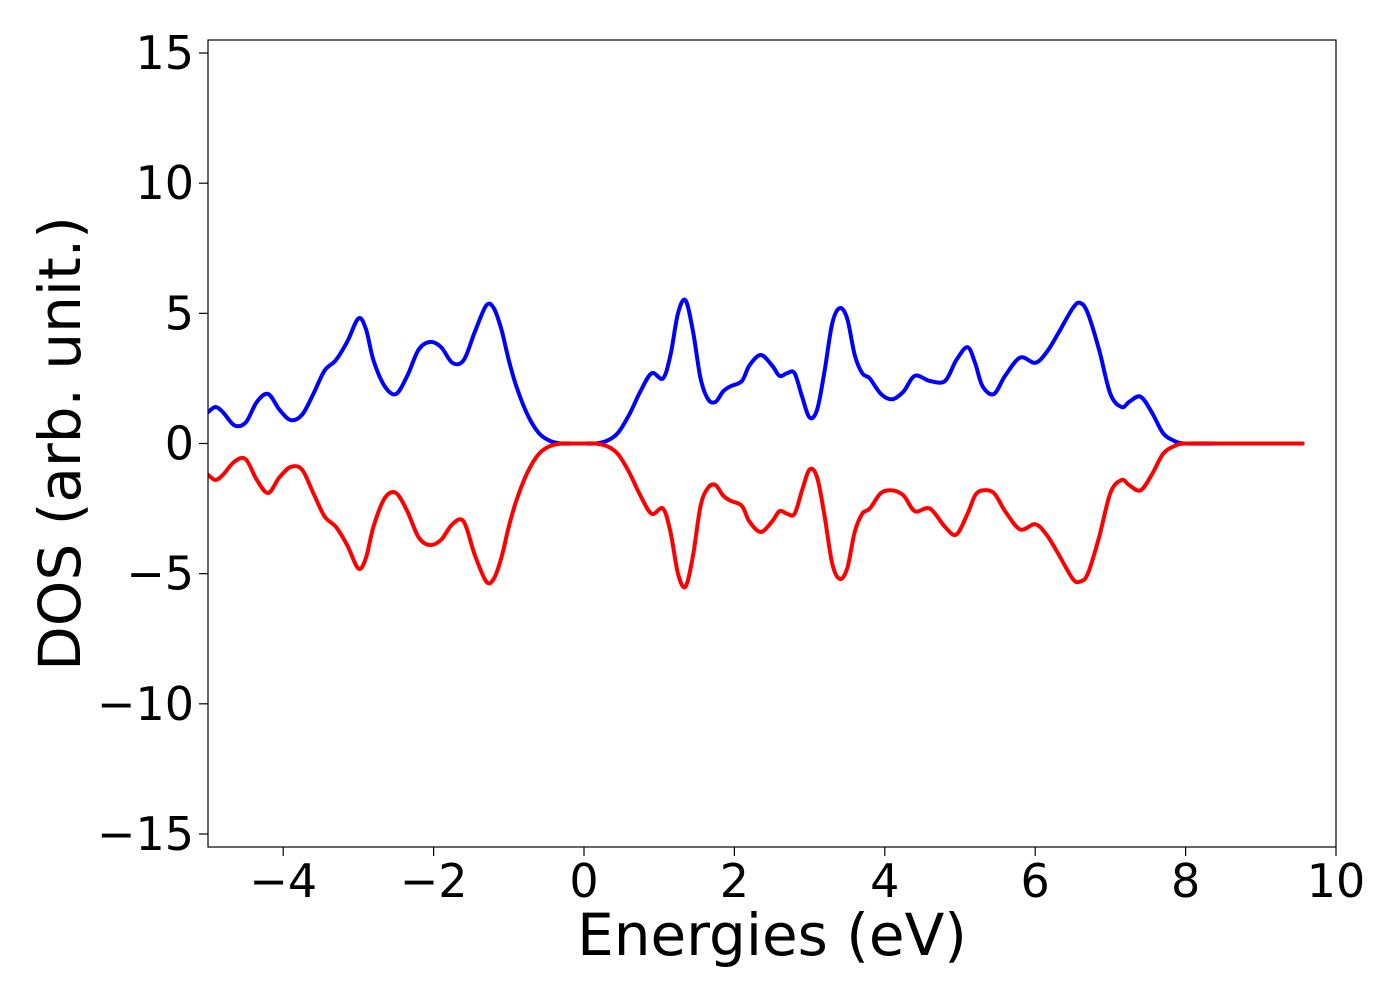 Image resolution: width=1400 pixels, height=1000 pixels. I want to click on x-tick-label: −4, so click(283, 881).